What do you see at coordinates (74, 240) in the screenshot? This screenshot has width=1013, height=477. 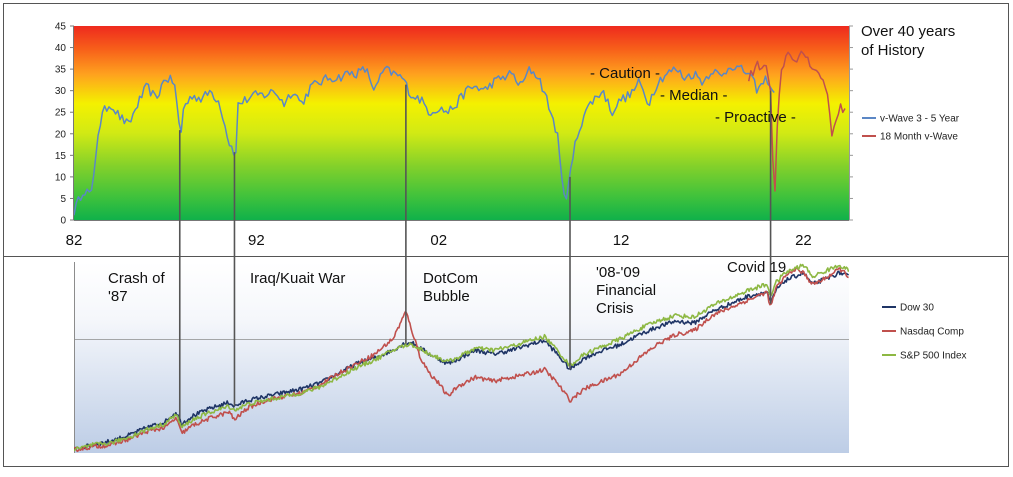 I see `x-tick-label: 82` at bounding box center [74, 240].